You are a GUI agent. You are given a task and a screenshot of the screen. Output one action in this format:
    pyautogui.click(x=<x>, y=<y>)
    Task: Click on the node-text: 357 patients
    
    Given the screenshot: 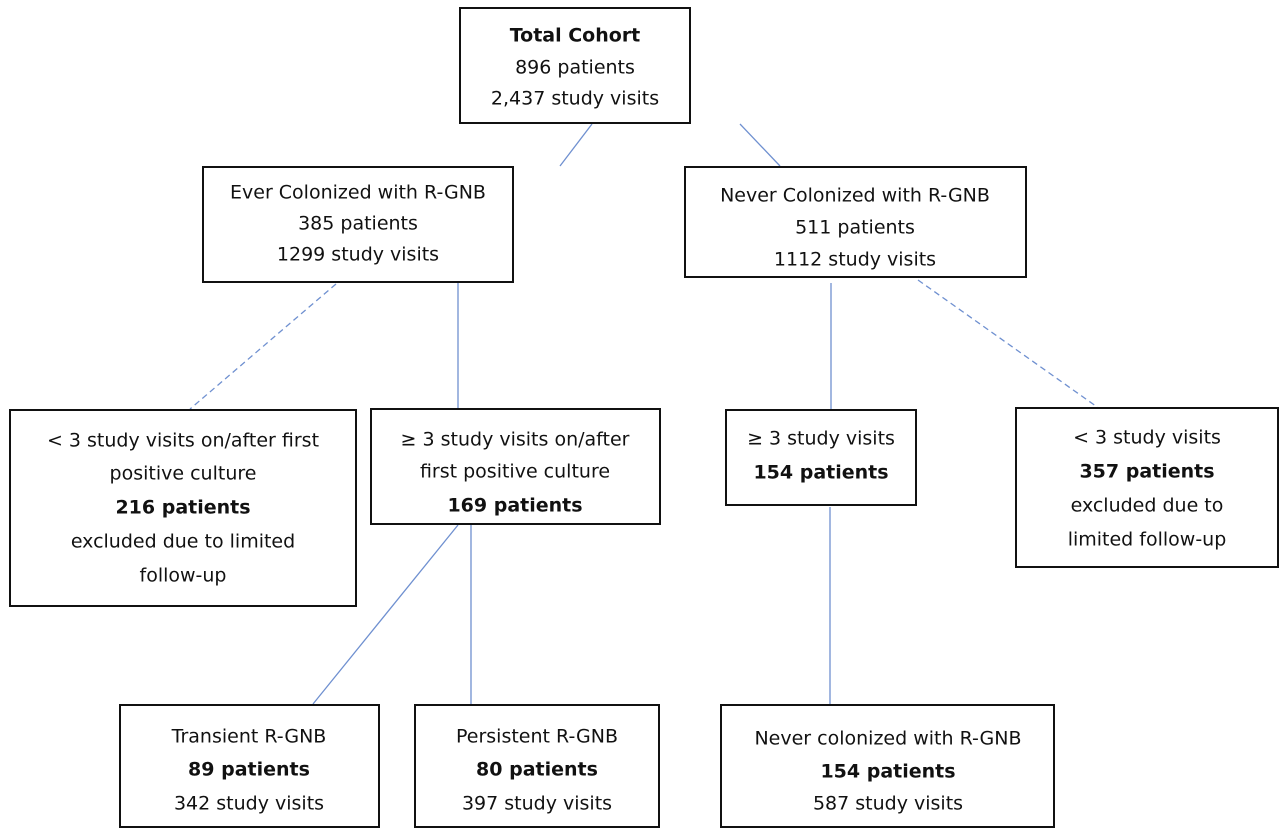 What is the action you would take?
    pyautogui.click(x=1146, y=472)
    